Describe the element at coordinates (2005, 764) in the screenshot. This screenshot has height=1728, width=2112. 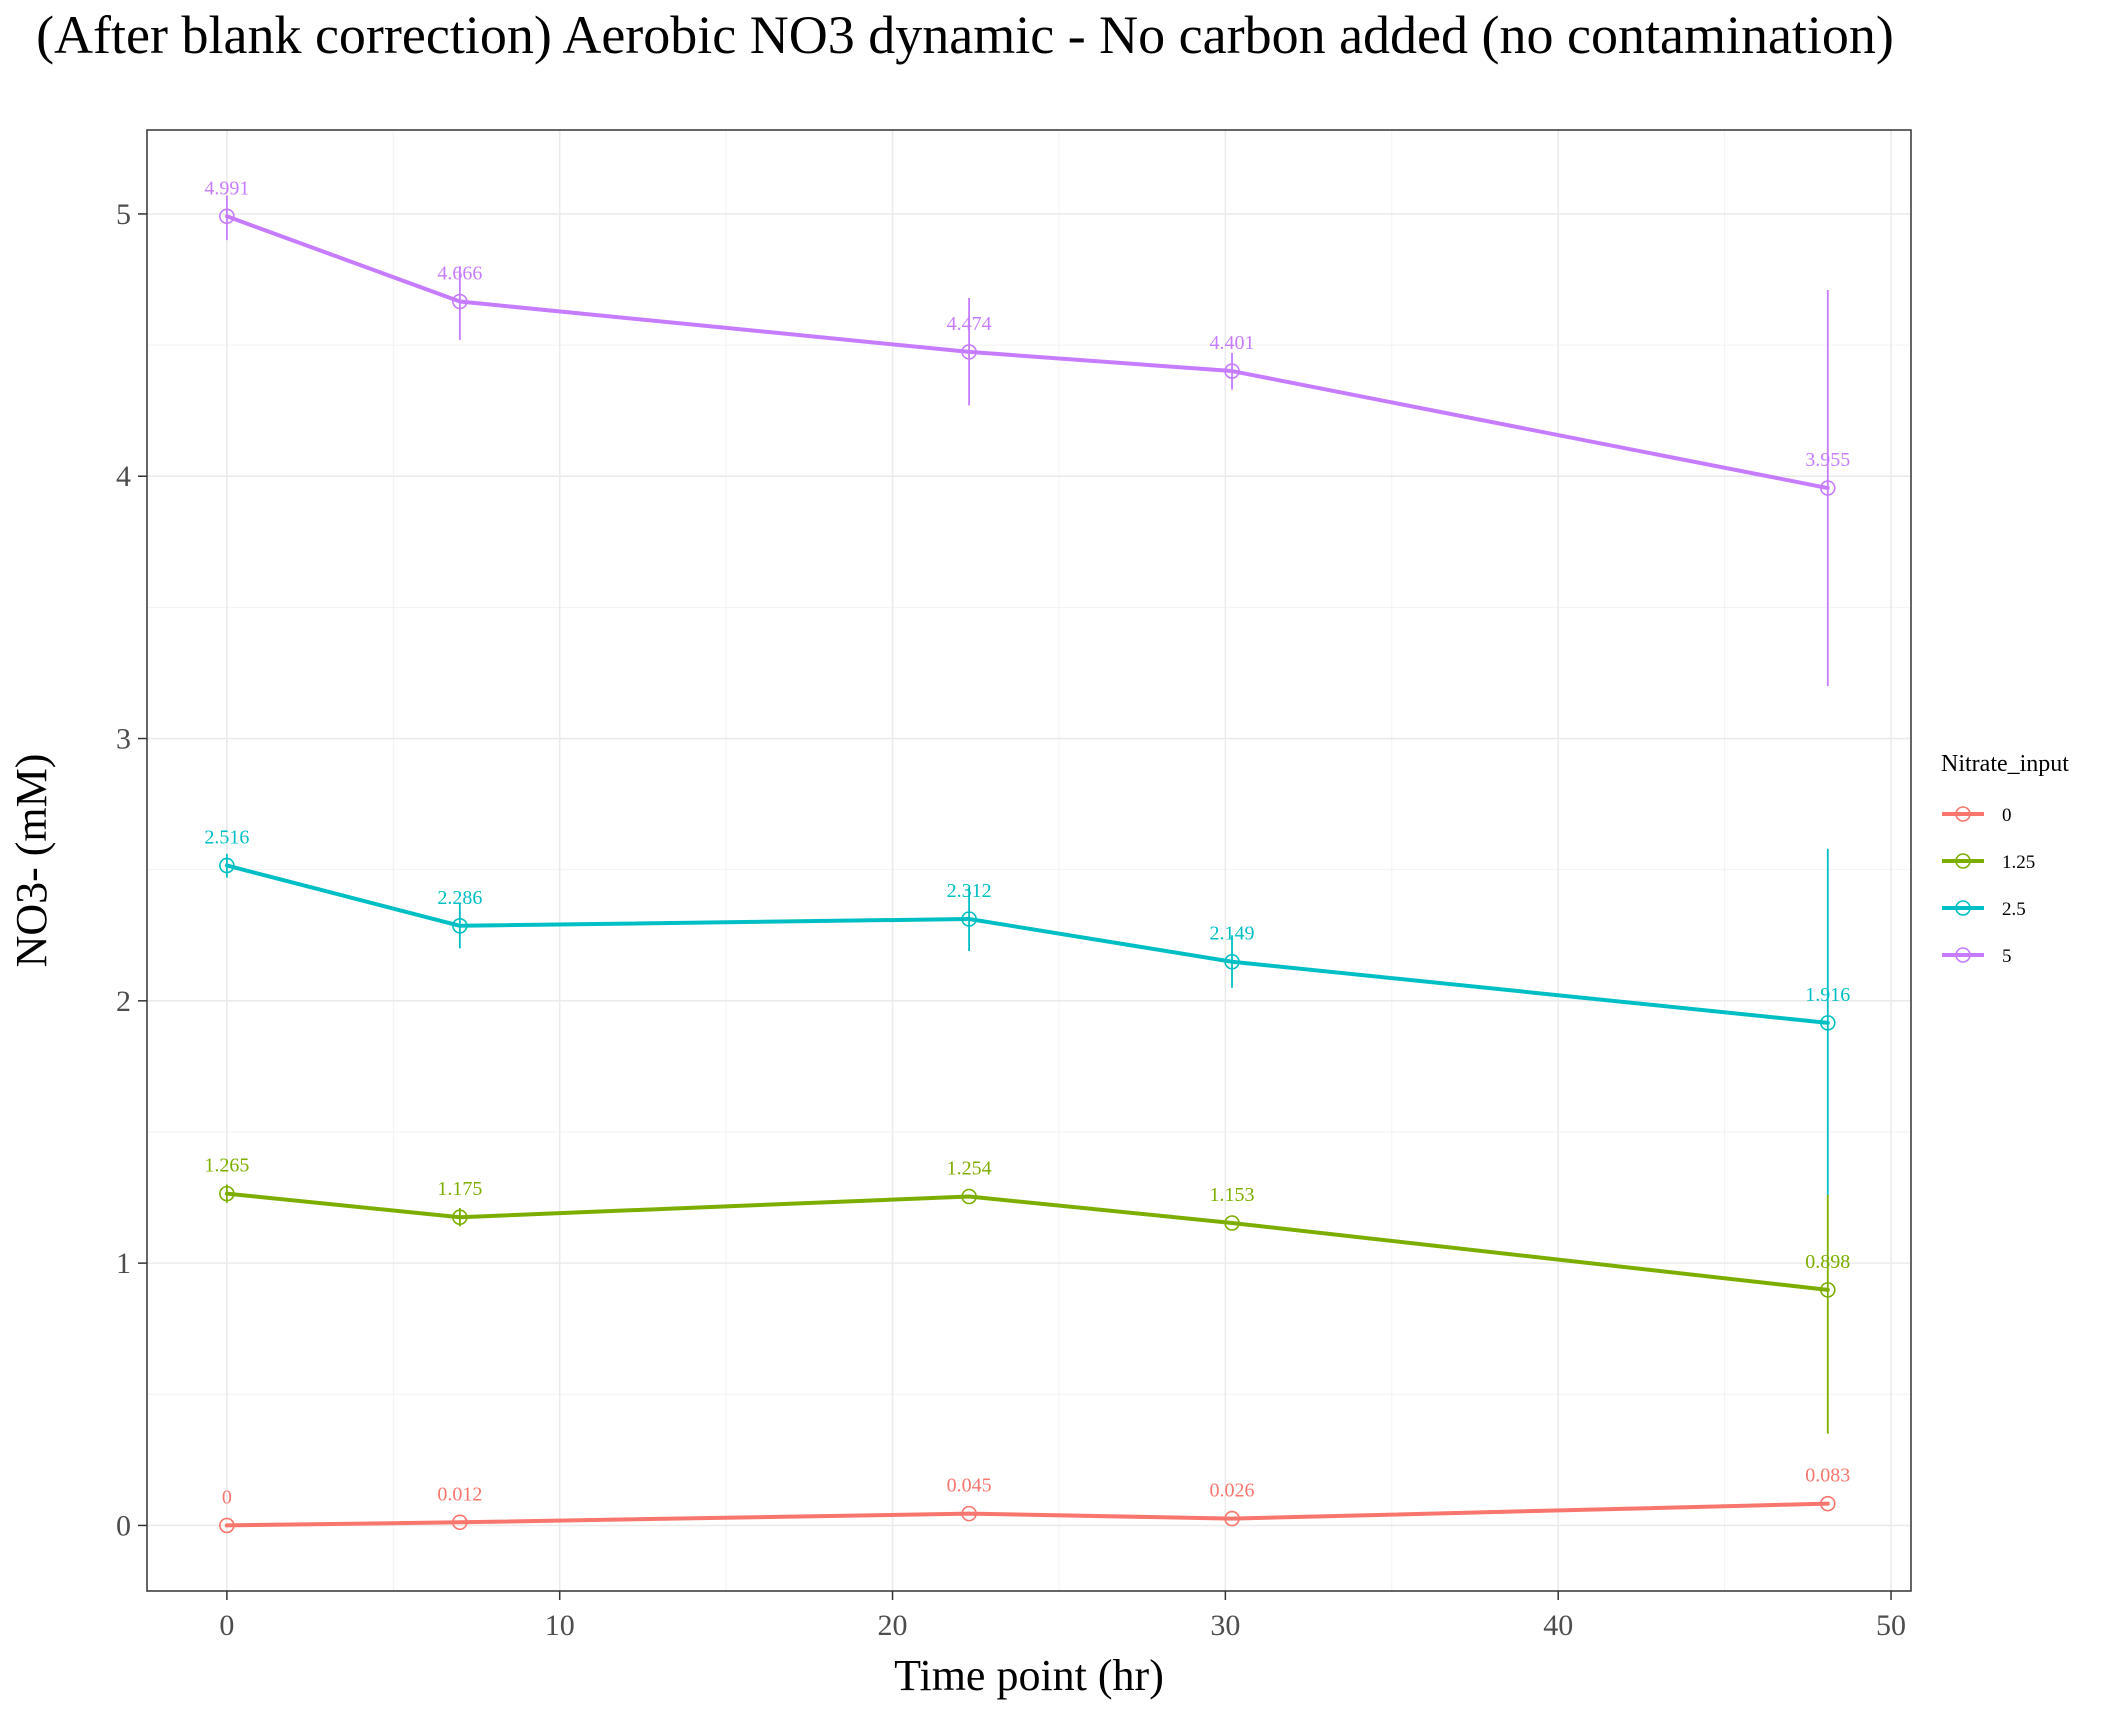
I see `legend-title: Nitrate_input` at that location.